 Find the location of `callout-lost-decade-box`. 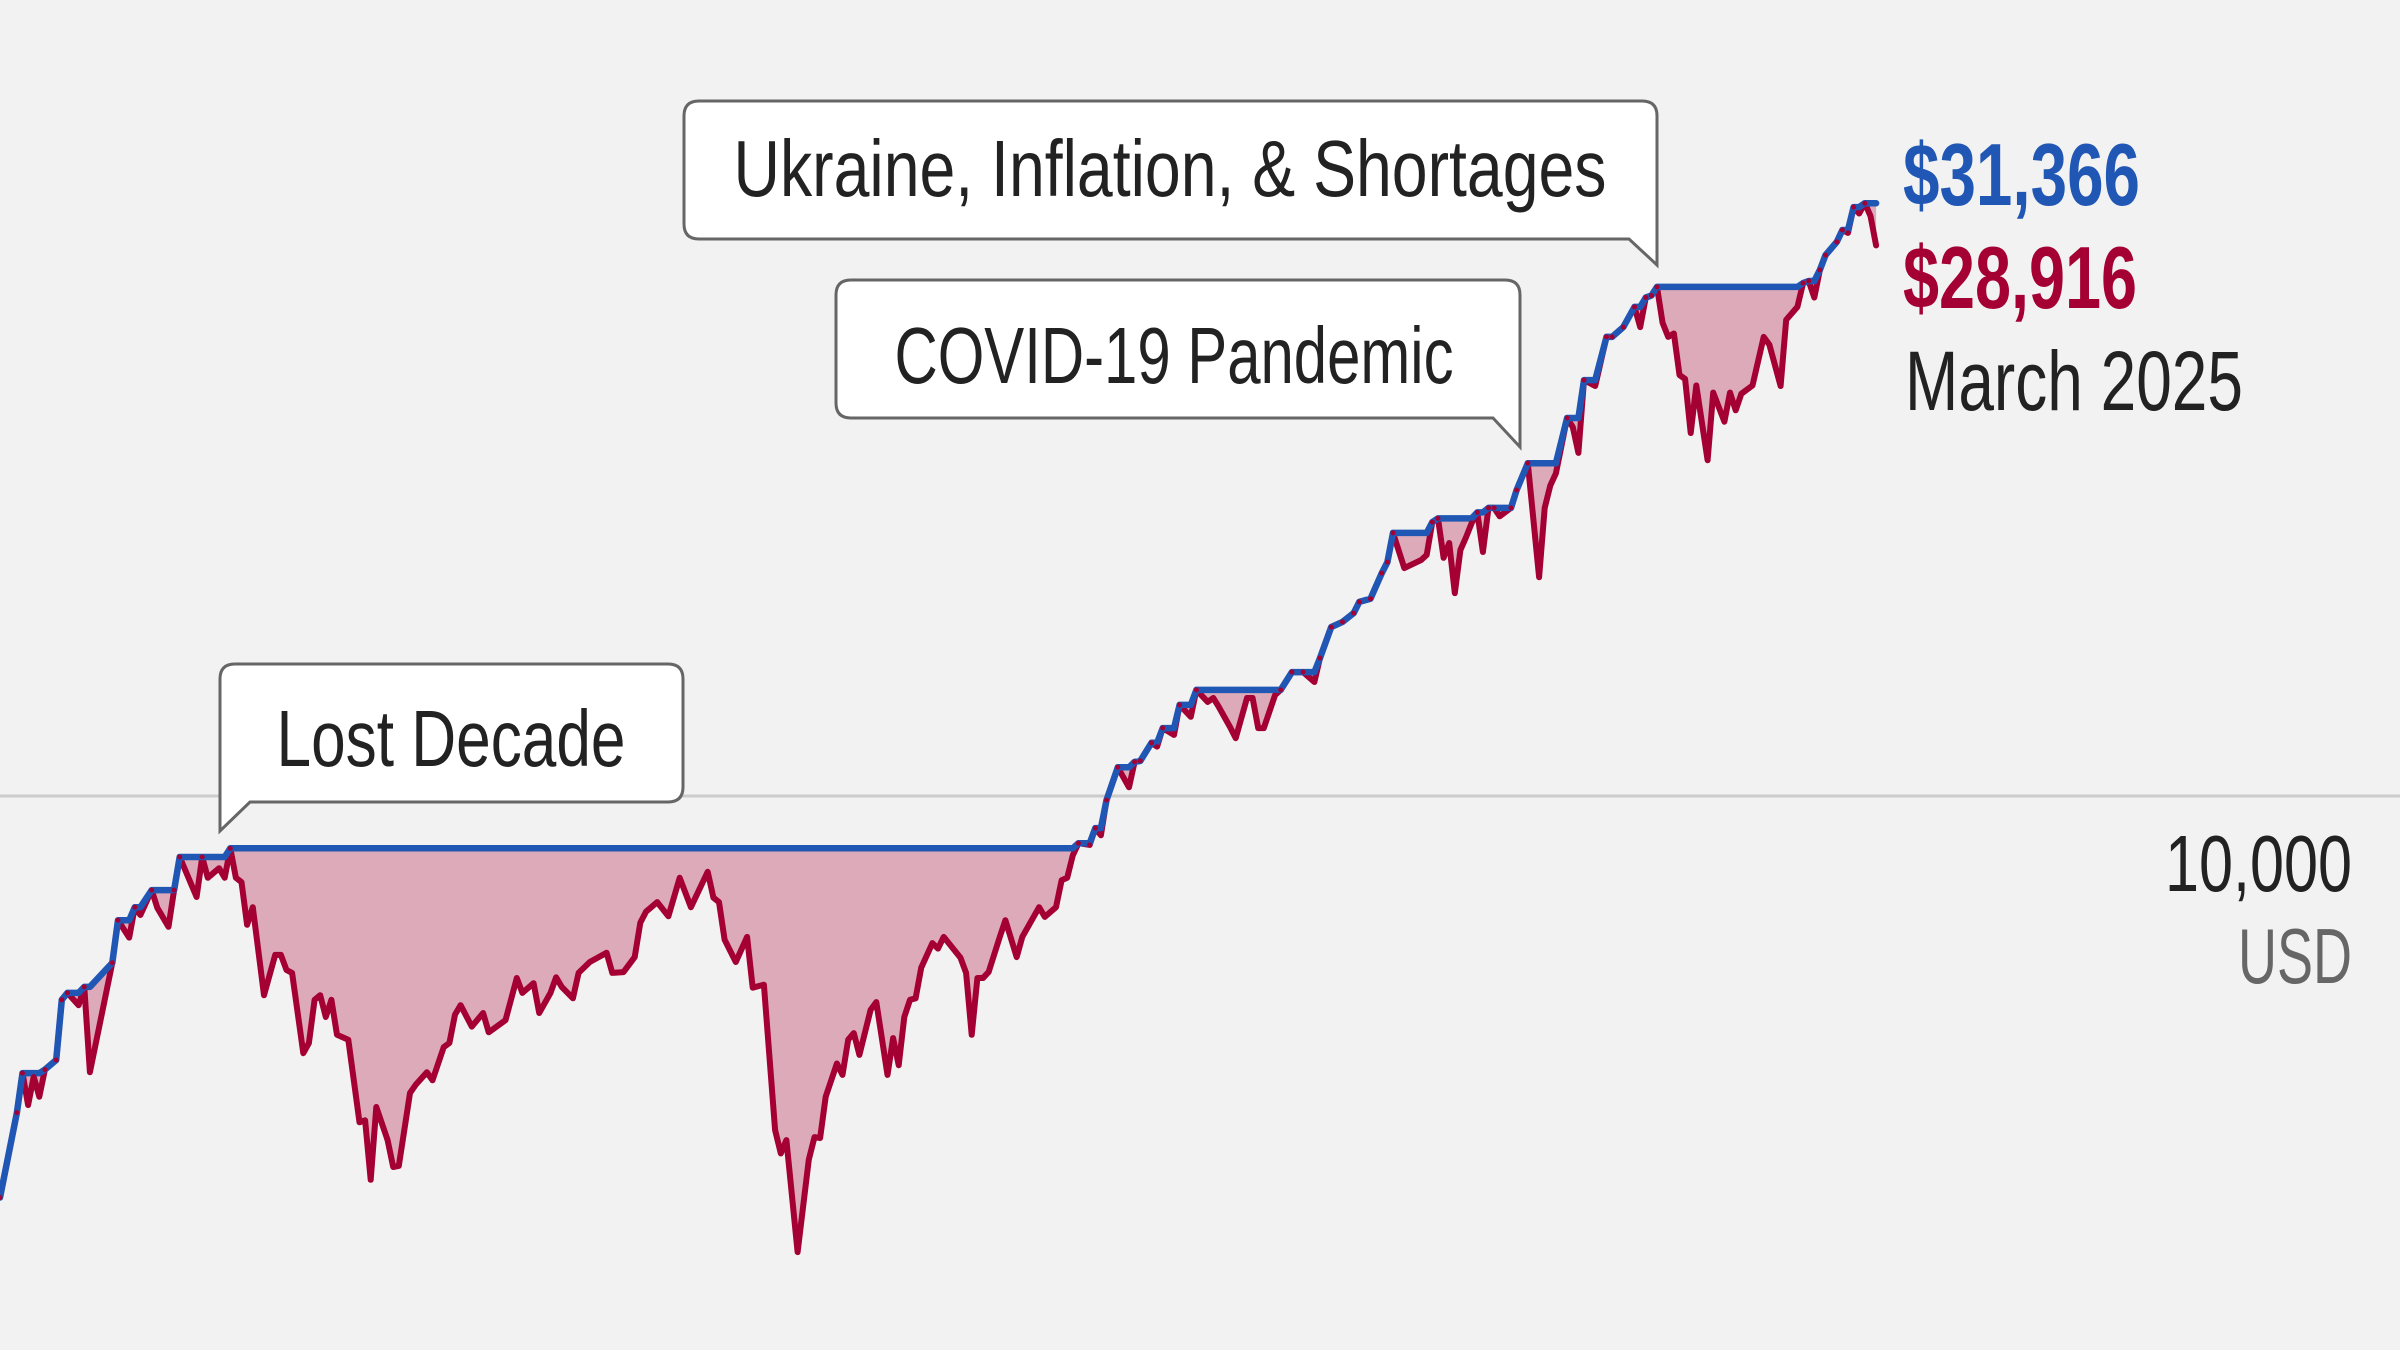

callout-lost-decade-box is located at coordinates (451, 748).